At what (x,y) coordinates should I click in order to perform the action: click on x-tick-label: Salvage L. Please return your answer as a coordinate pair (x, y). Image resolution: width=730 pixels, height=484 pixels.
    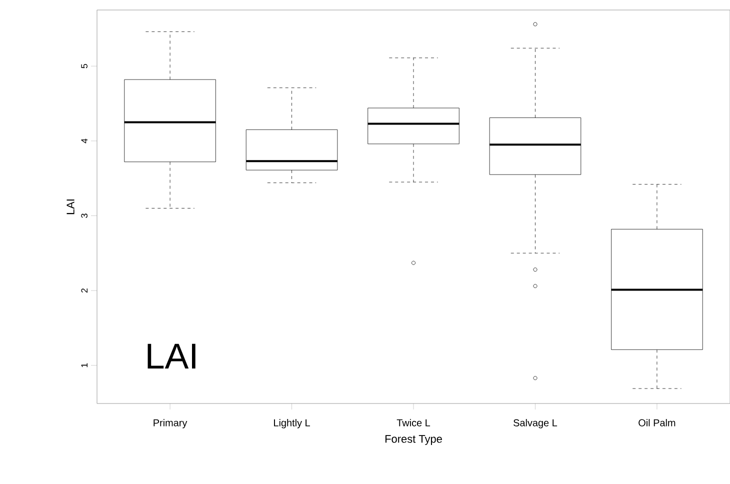
    Looking at the image, I should click on (536, 423).